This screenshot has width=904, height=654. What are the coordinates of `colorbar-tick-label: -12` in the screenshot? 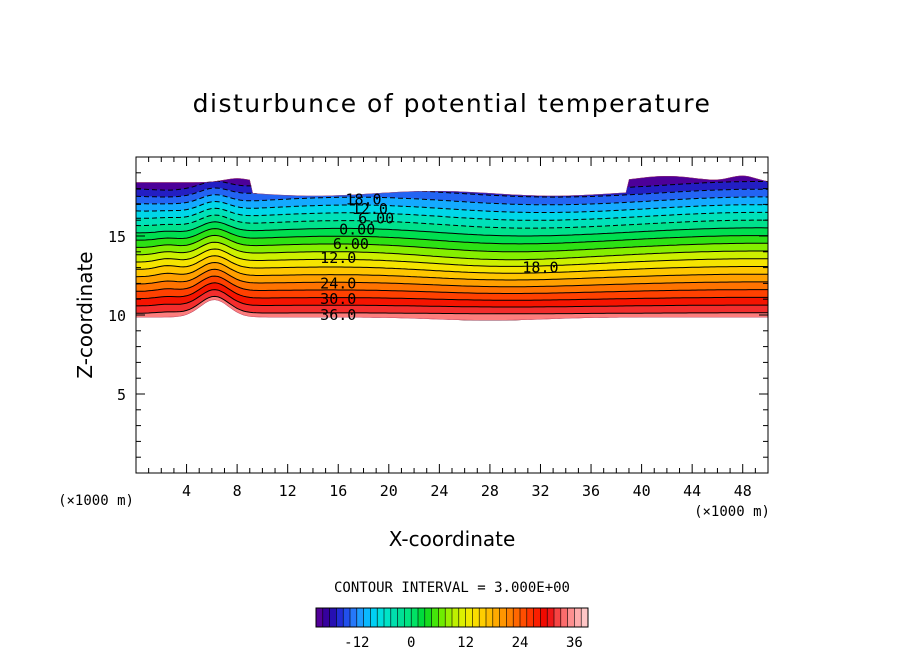 It's located at (356, 643).